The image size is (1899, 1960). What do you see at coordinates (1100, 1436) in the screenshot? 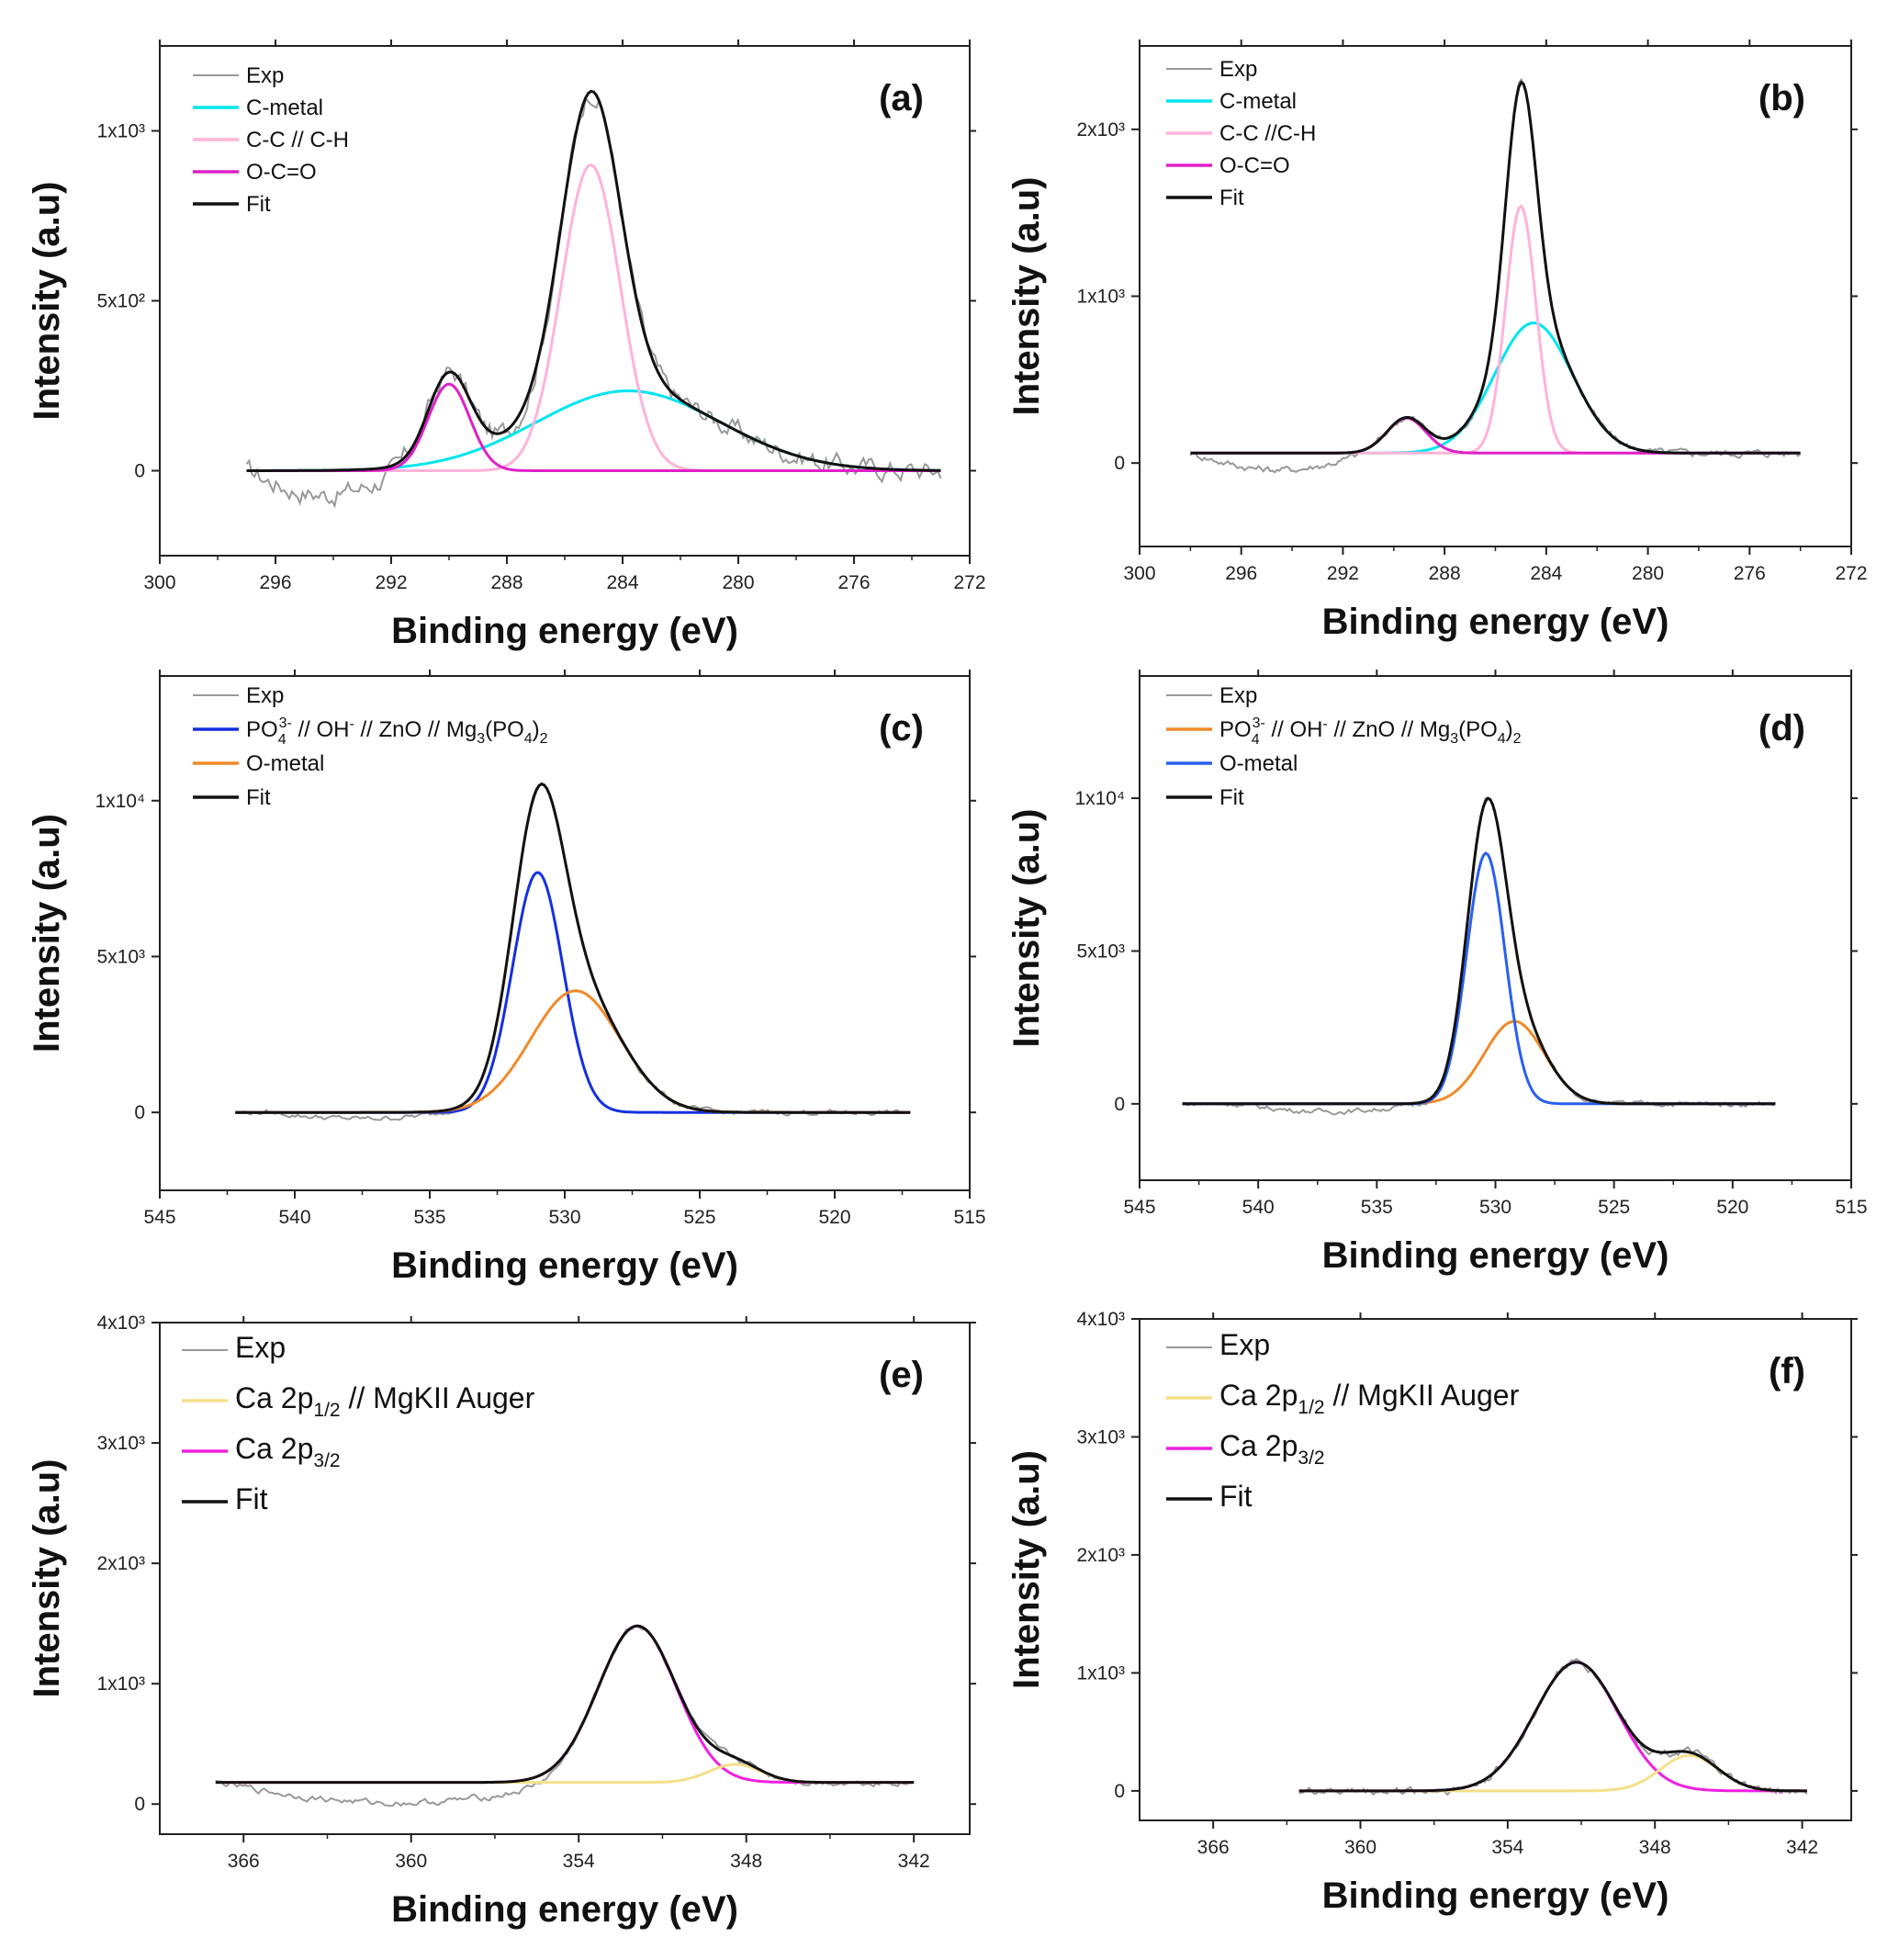
I see `y-tick-label: 3x10³` at bounding box center [1100, 1436].